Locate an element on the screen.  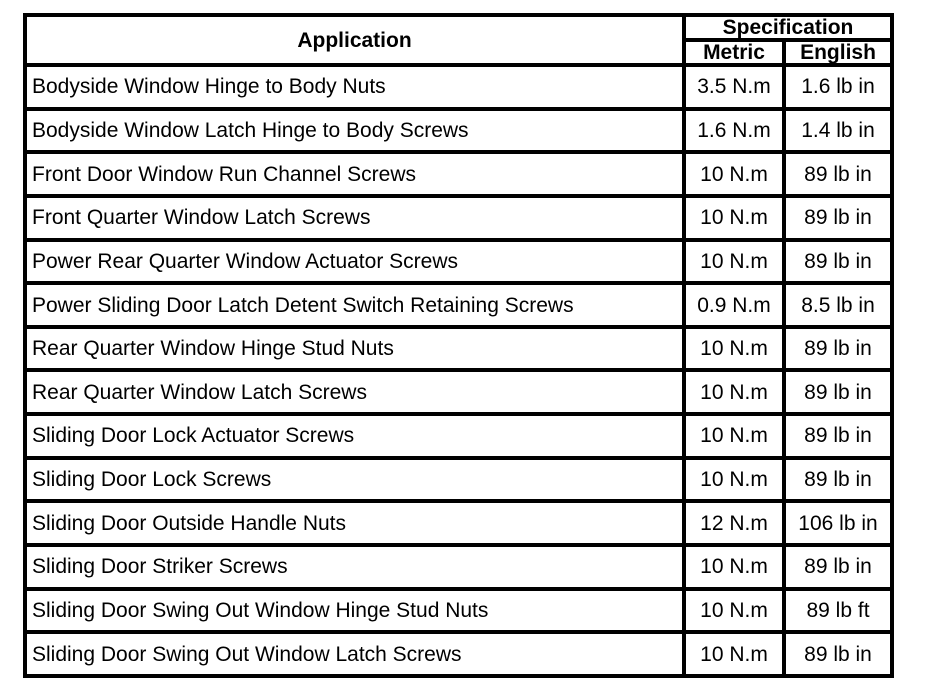
cell-english: 1.6 lb in is located at coordinates (838, 87).